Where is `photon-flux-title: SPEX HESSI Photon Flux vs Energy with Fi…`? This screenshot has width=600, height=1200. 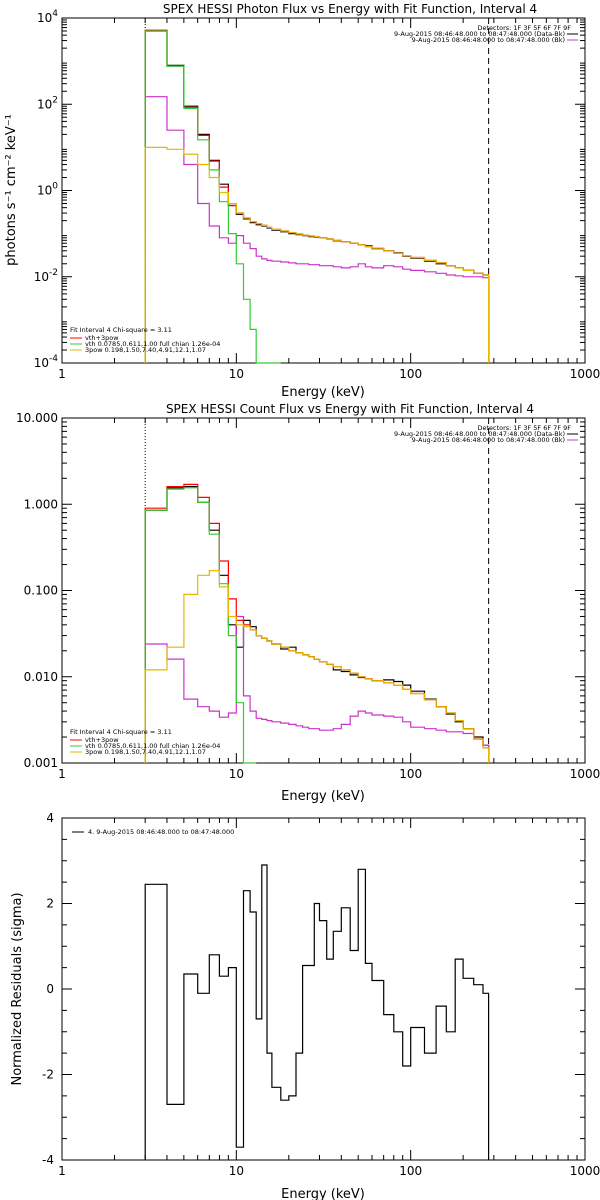
photon-flux-title: SPEX HESSI Photon Flux vs Energy with Fi… is located at coordinates (350, 9).